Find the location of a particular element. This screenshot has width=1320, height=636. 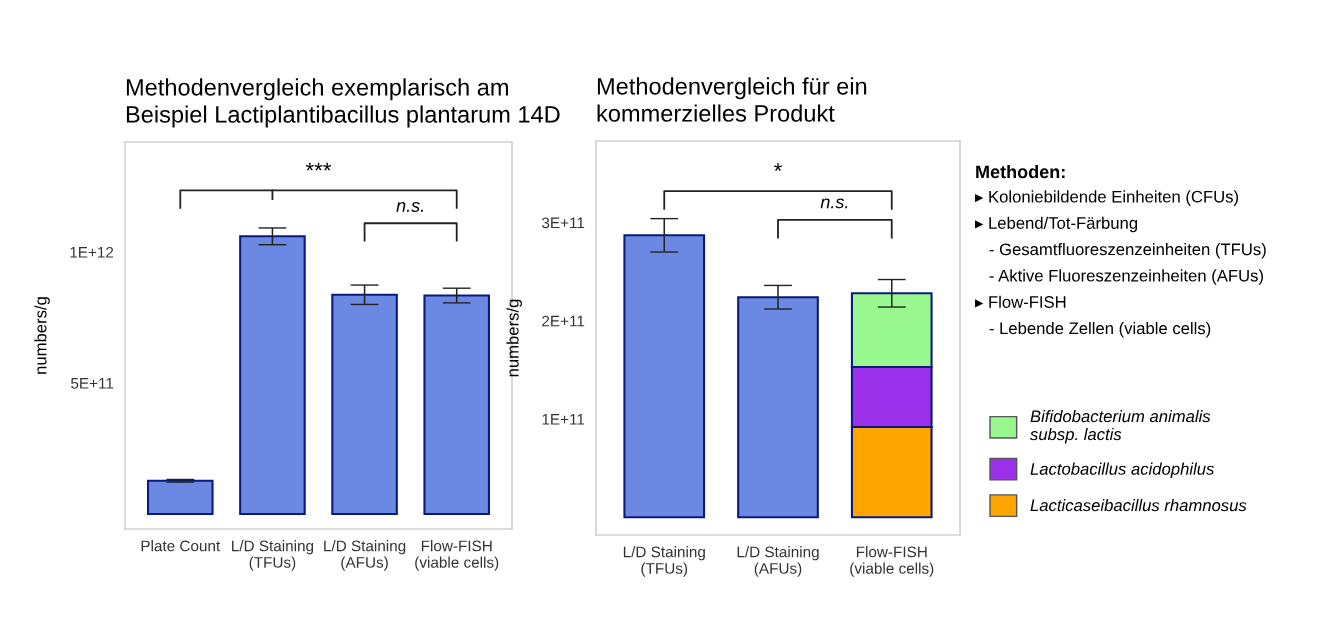

x-tick-label: Plate Count is located at coordinates (181, 546).